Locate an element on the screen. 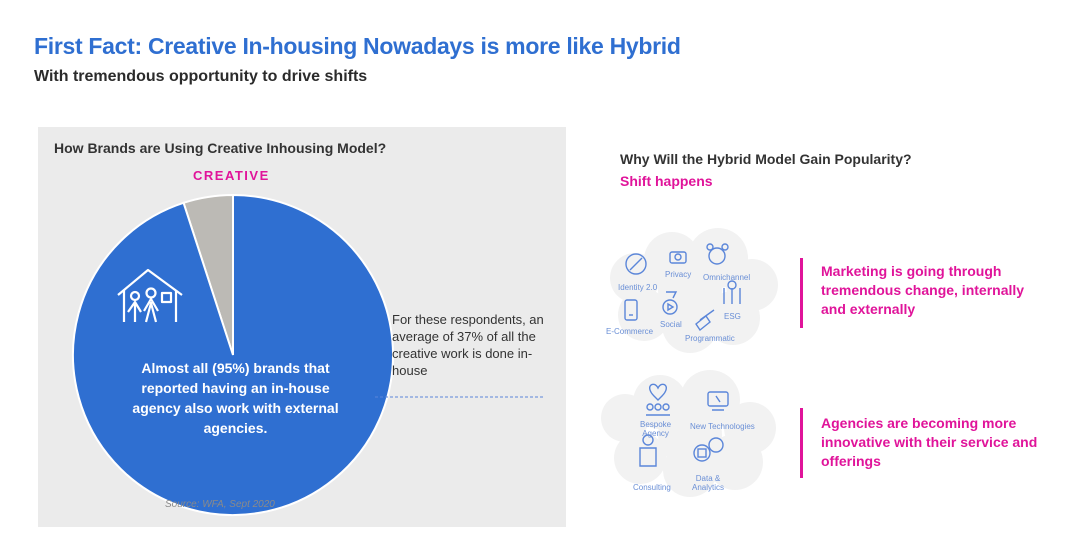 This screenshot has height=560, width=1080. programmatic-icon is located at coordinates (705, 320).